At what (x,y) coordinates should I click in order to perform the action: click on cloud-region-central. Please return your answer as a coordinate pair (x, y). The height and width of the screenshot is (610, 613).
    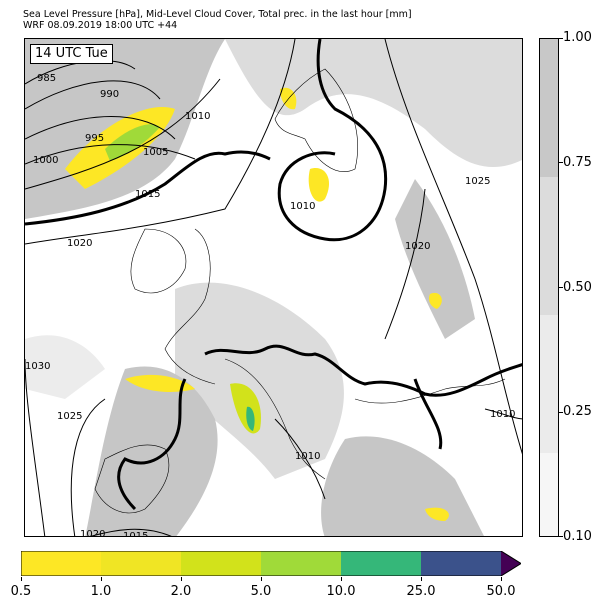
    Looking at the image, I should click on (259, 380).